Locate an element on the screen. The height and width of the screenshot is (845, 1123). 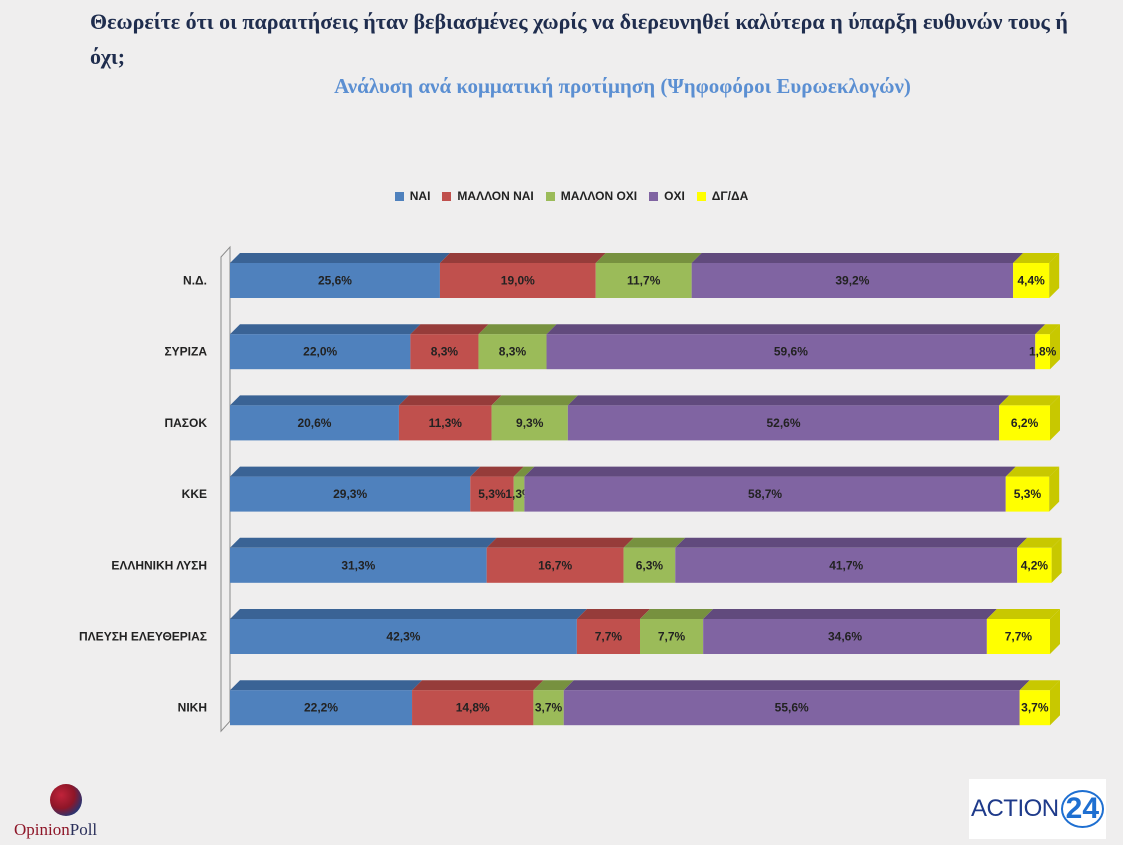
data-label: 29,3% is located at coordinates (350, 494).